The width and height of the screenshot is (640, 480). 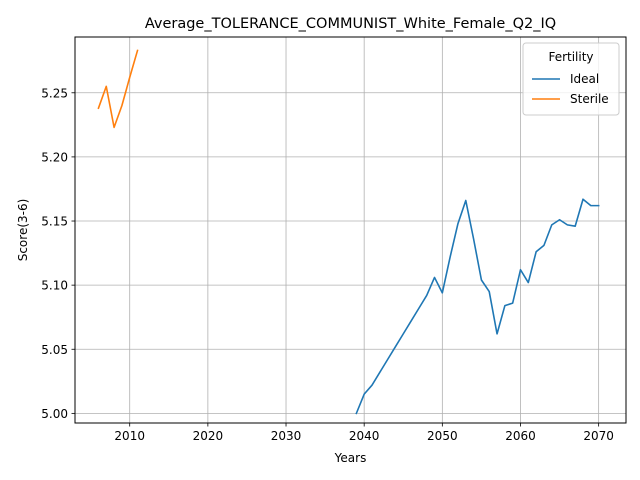 What do you see at coordinates (570, 57) in the screenshot?
I see `legend-title: Fertility` at bounding box center [570, 57].